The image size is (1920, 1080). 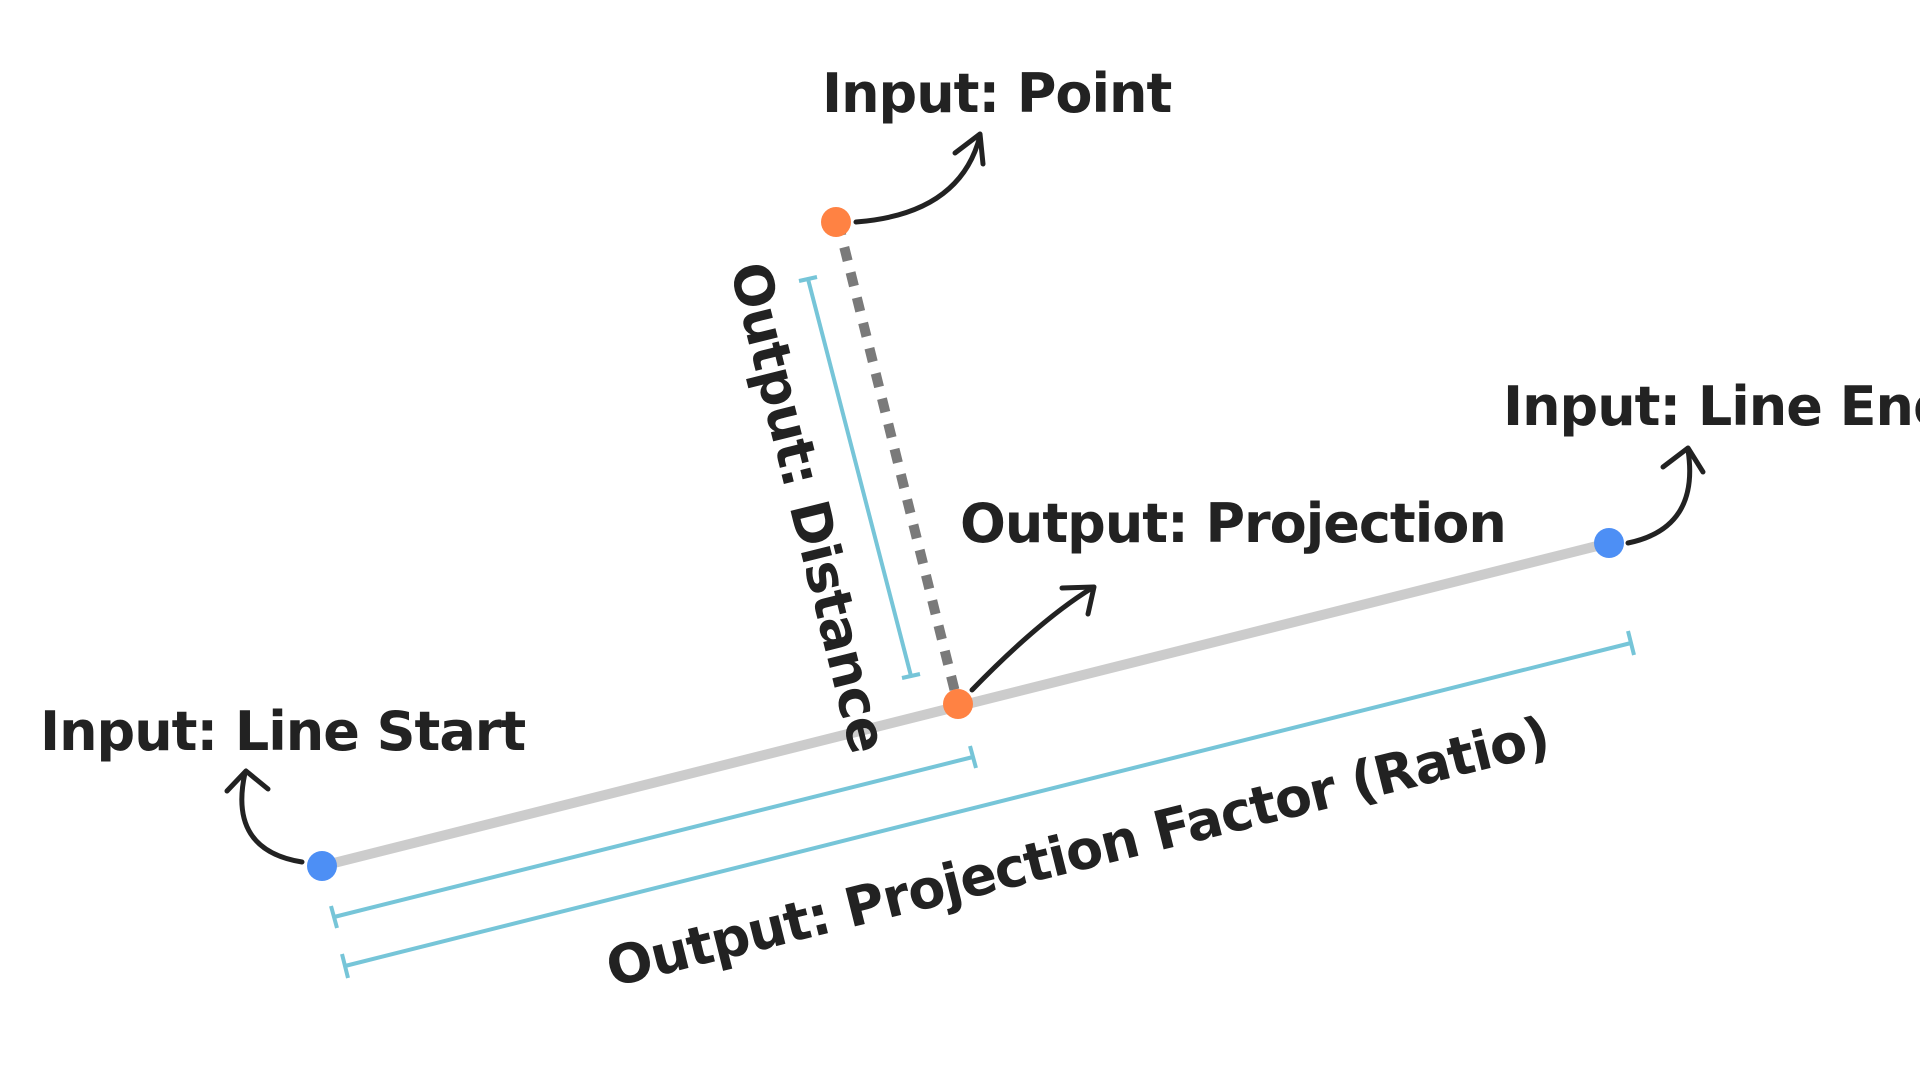 I want to click on distance-dimension, so click(x=859, y=477).